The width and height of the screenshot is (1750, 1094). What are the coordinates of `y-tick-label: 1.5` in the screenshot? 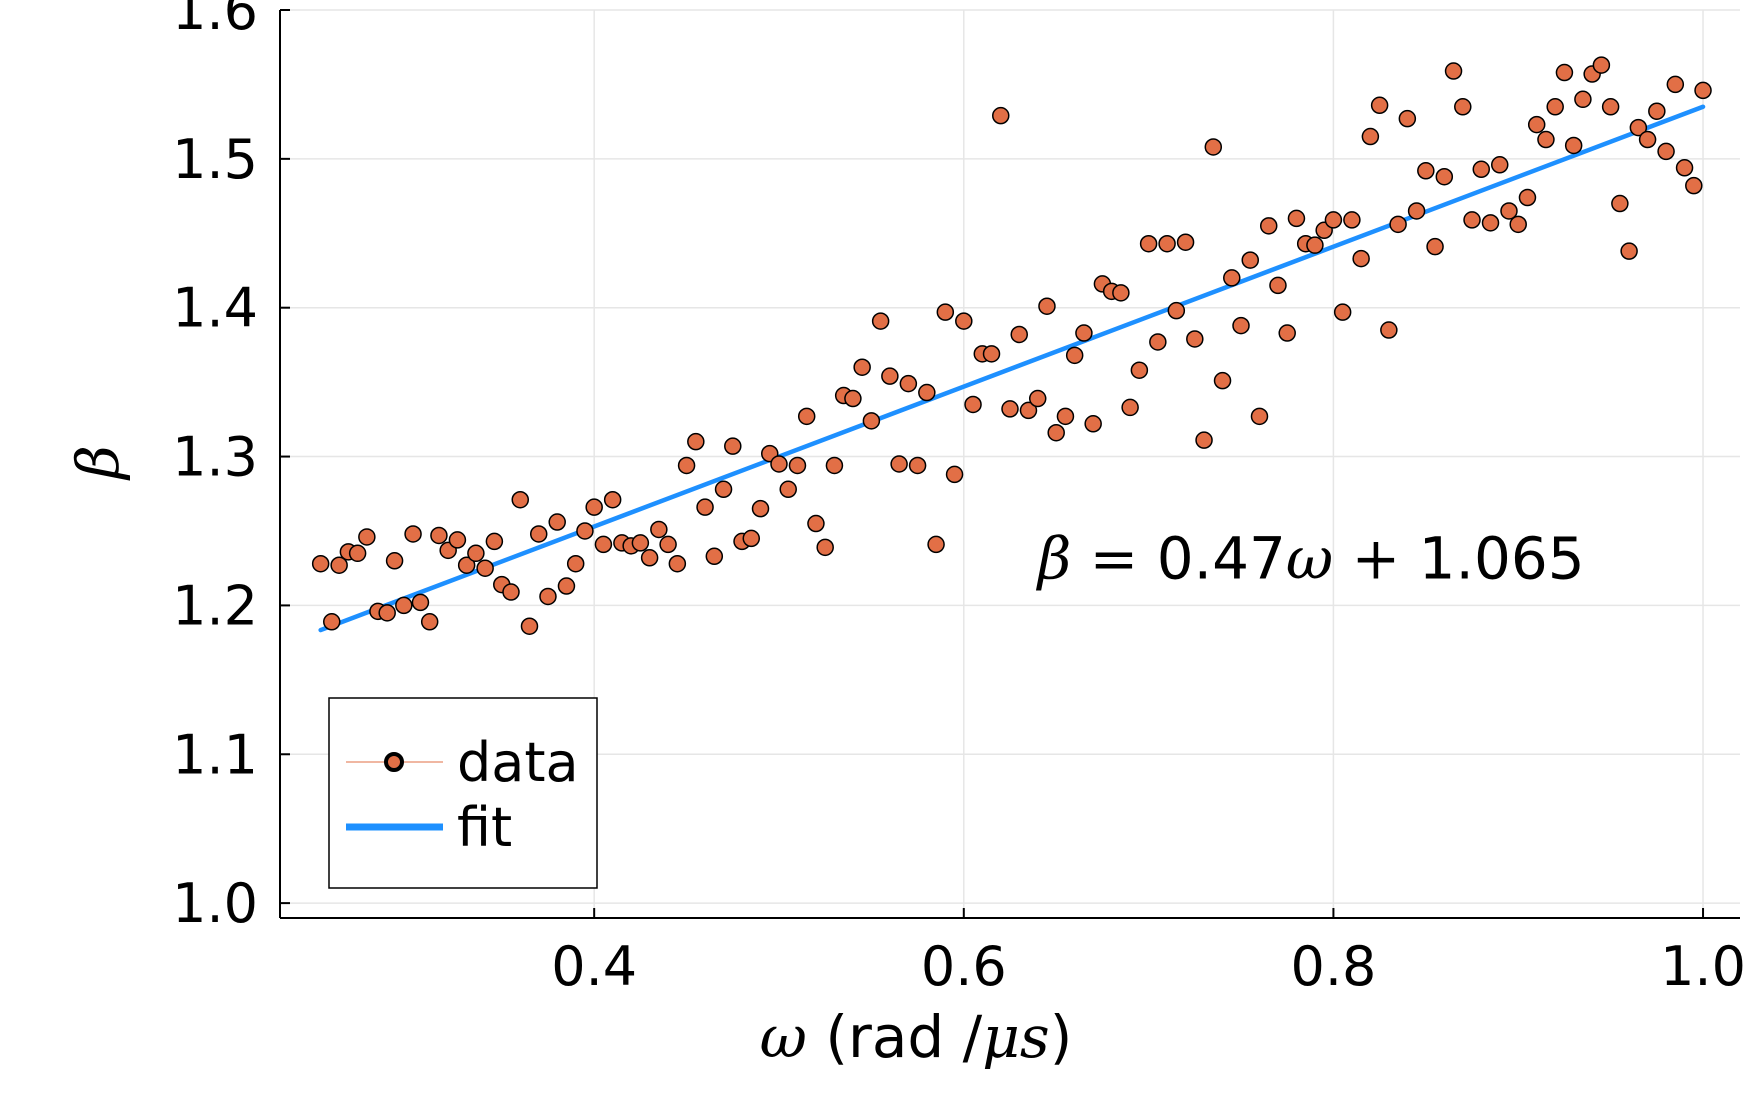 It's located at (215, 159).